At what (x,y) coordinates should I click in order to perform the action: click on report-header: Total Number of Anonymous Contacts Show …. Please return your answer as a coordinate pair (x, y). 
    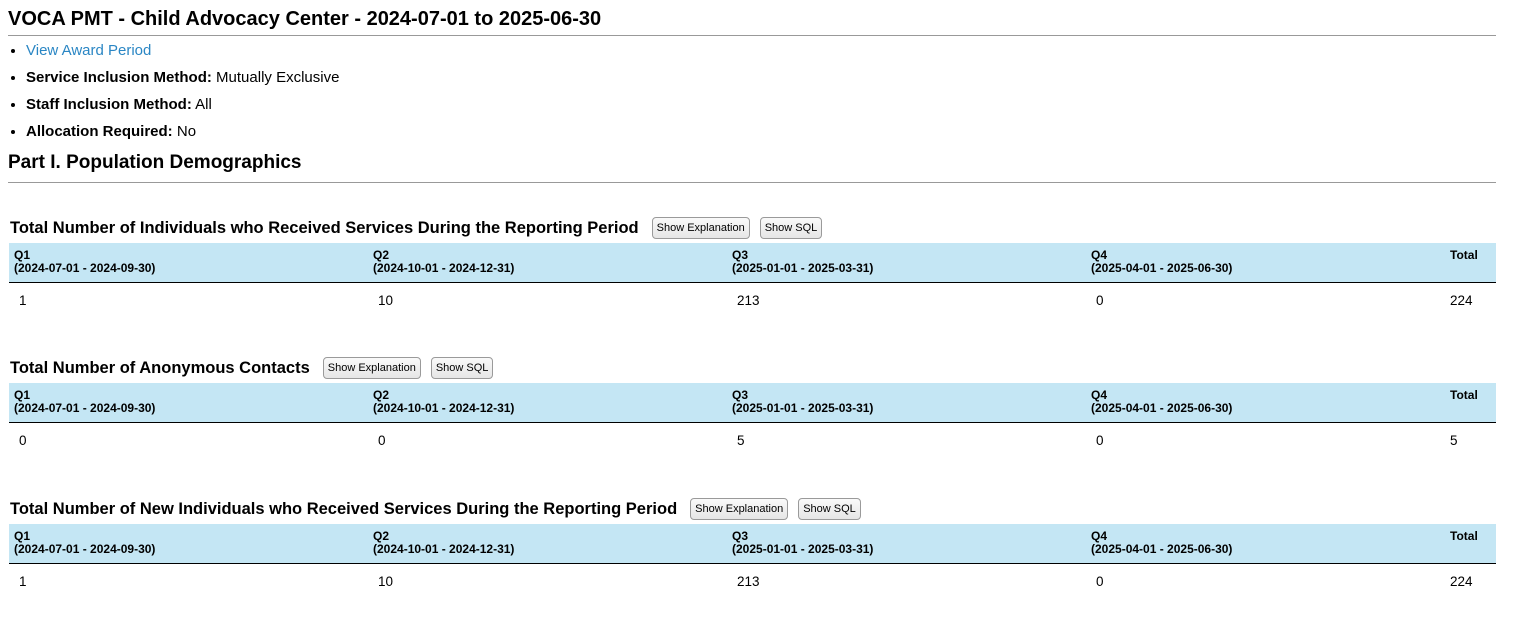
    Looking at the image, I should click on (752, 368).